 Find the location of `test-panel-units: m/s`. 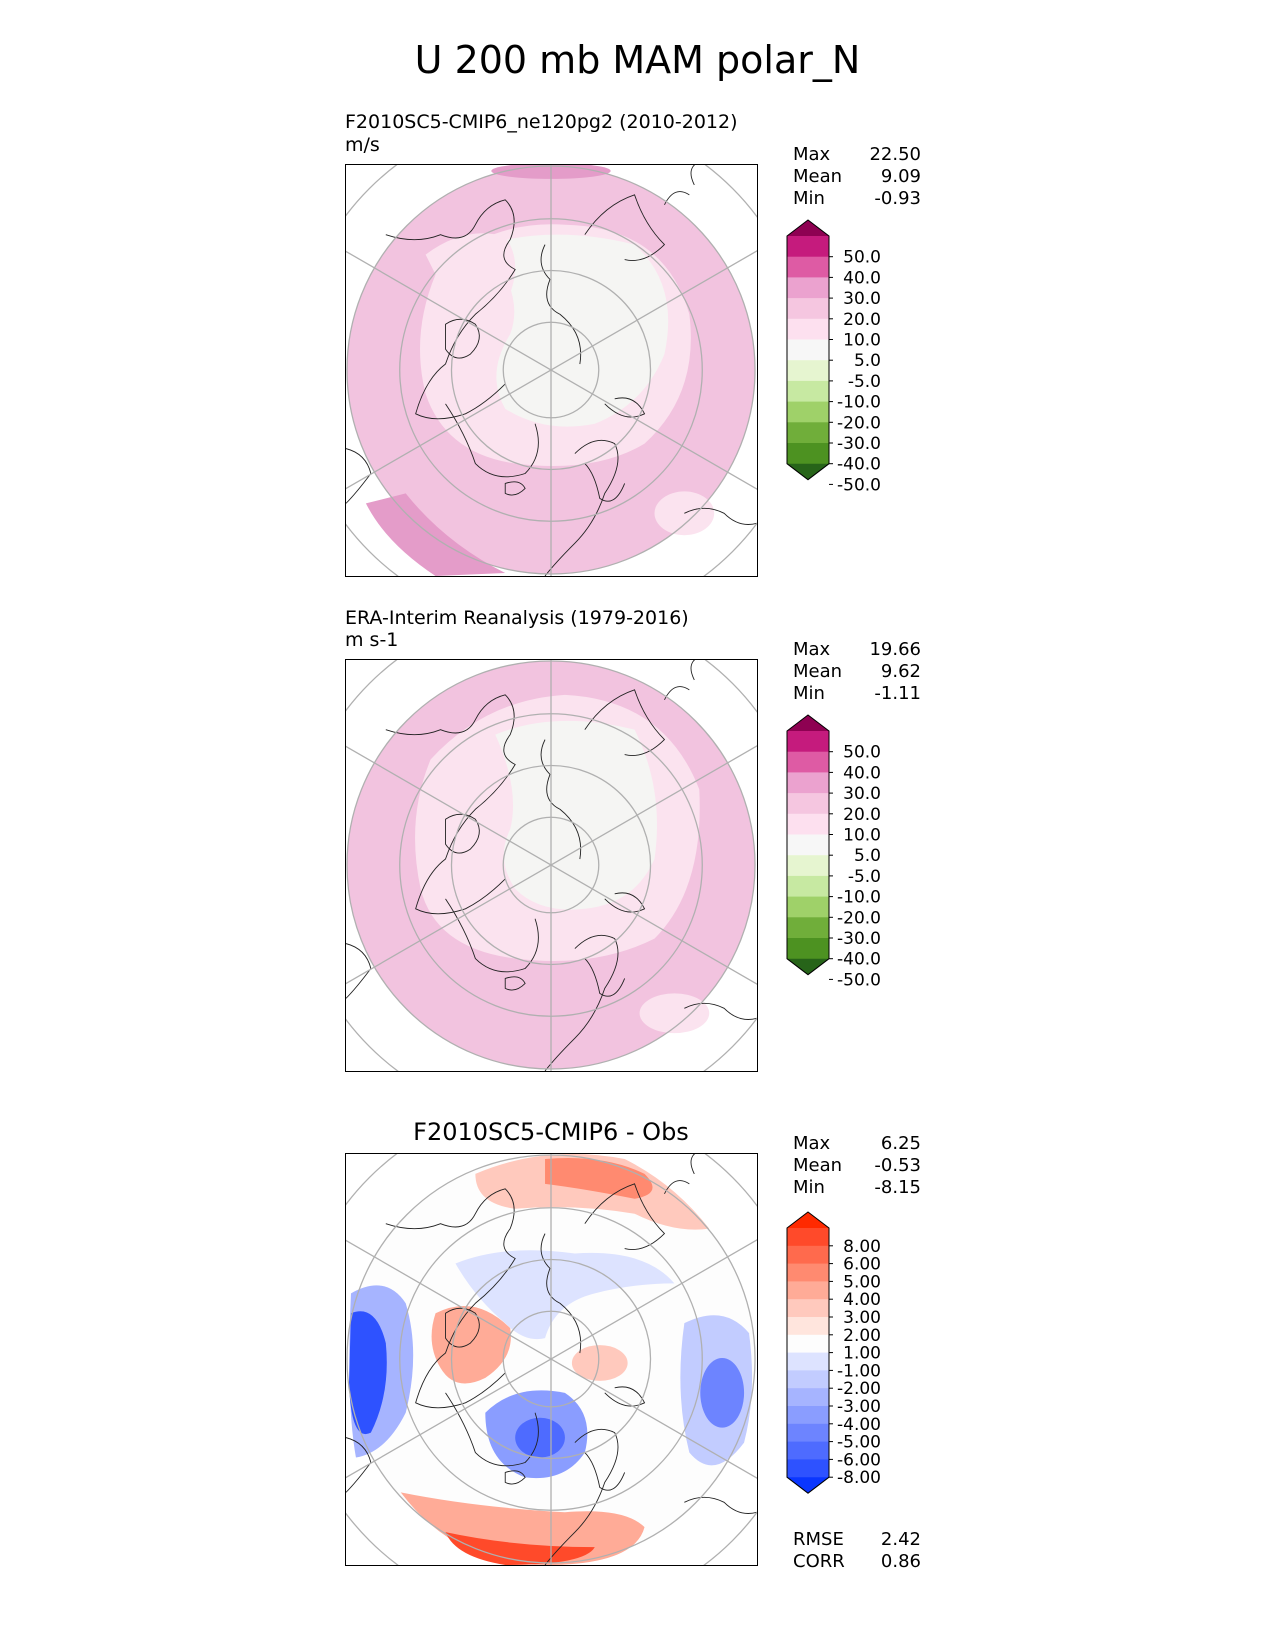

test-panel-units: m/s is located at coordinates (362, 145).